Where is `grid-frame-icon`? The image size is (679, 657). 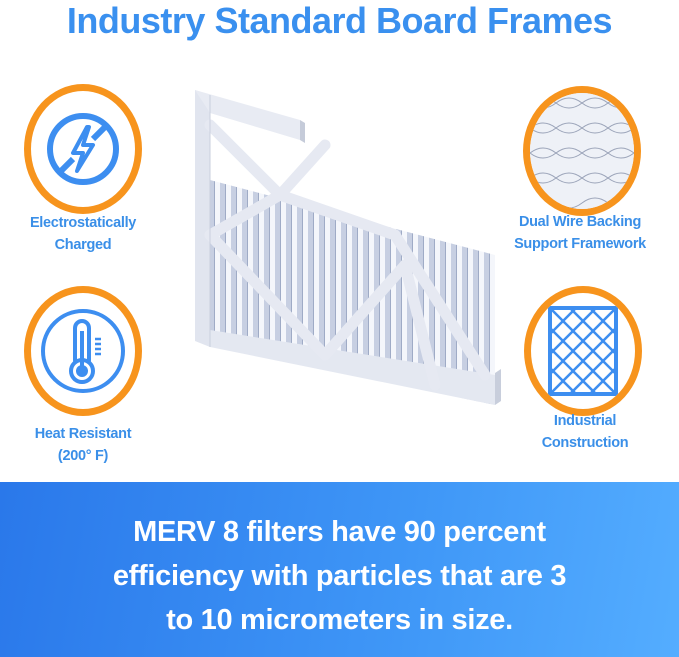 grid-frame-icon is located at coordinates (583, 351).